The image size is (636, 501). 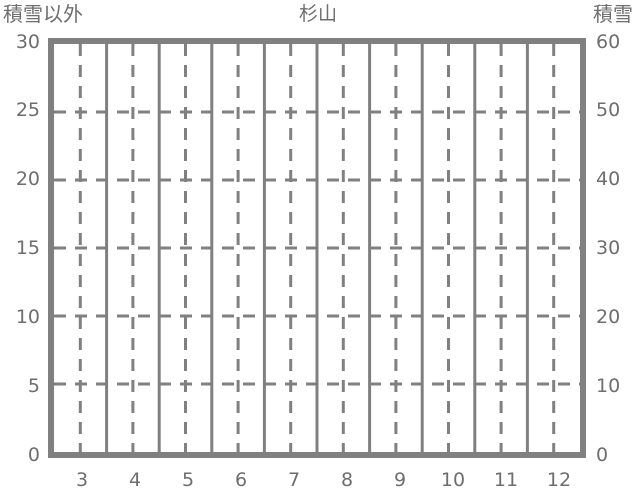 What do you see at coordinates (613, 14) in the screenshot?
I see `right-axis-title: 積雪` at bounding box center [613, 14].